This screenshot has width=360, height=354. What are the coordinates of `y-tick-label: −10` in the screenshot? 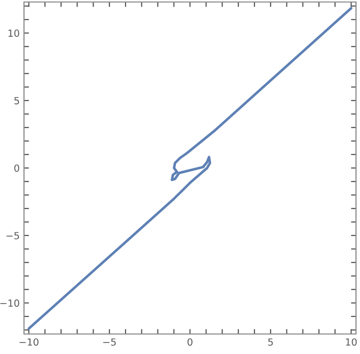 It's located at (10, 303).